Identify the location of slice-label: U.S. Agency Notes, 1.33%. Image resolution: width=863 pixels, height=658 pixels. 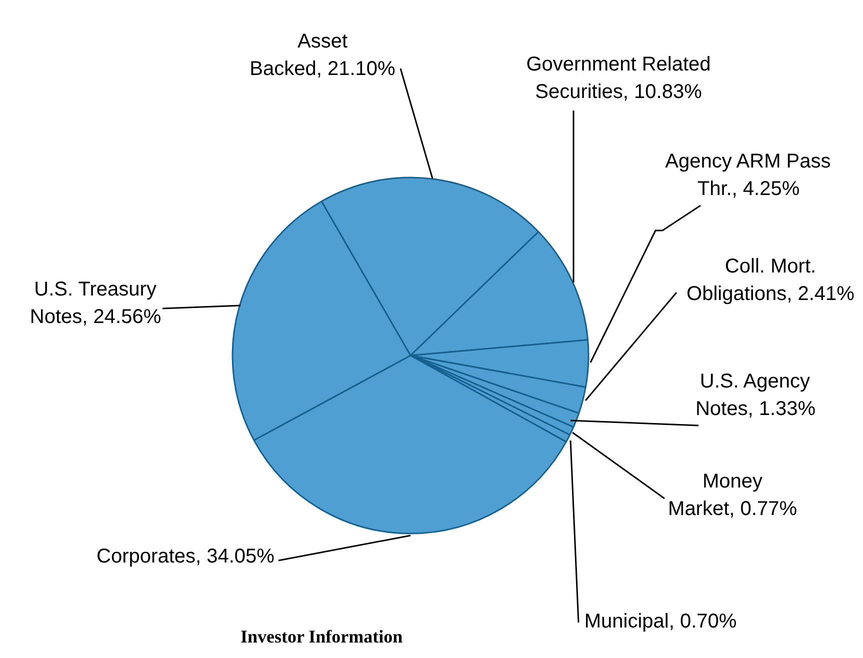
(755, 395).